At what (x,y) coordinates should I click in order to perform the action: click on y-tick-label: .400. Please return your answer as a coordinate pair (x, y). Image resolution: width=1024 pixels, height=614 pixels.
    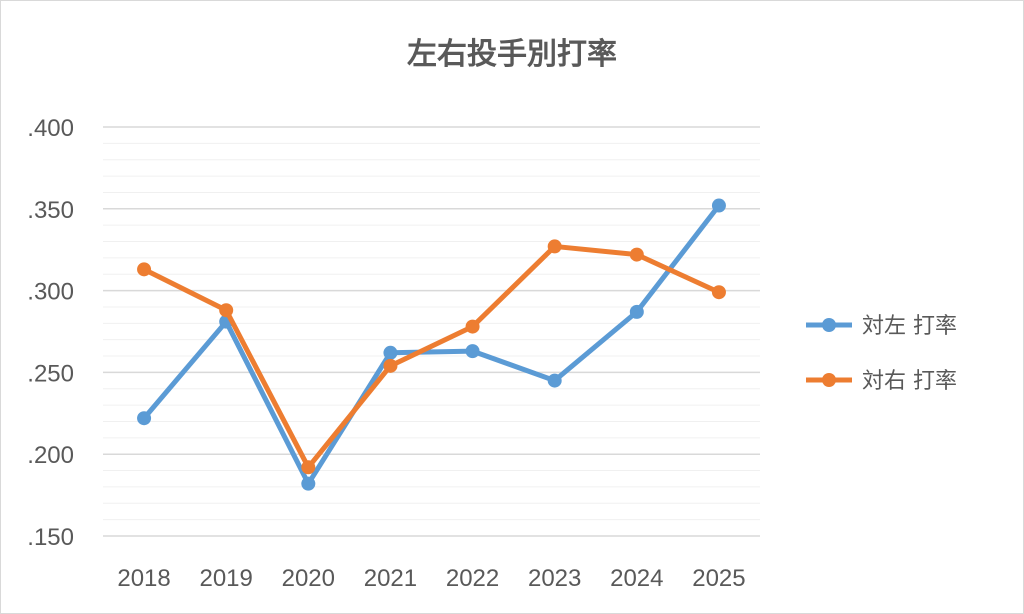
    Looking at the image, I should click on (50, 128).